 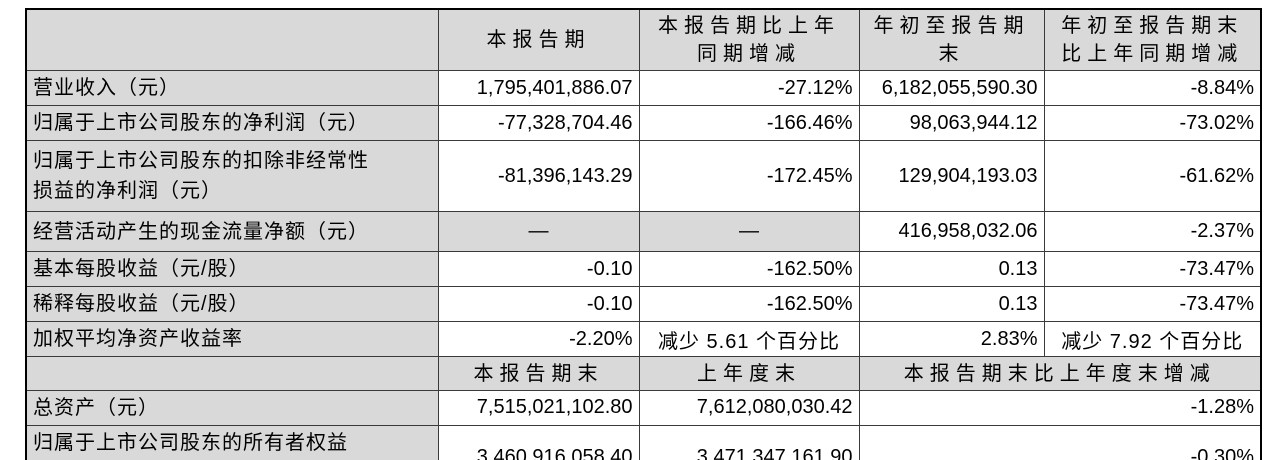 I want to click on cell-end-of-period: 7,515,021,102.80, so click(x=538, y=407).